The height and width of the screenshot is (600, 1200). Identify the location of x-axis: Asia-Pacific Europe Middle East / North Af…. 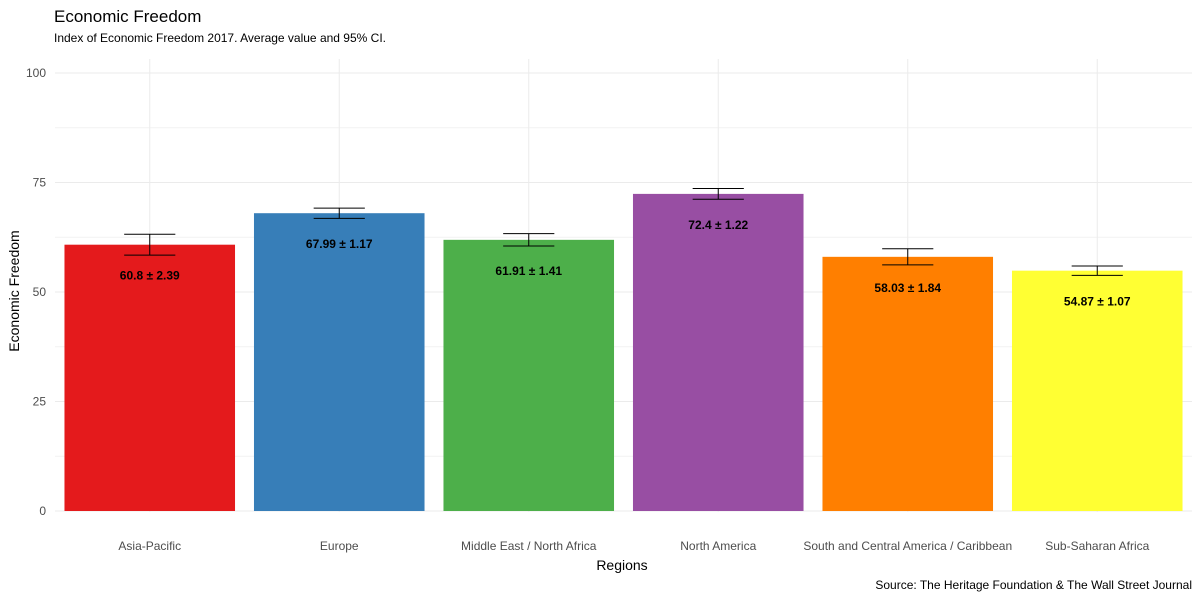
(633, 546).